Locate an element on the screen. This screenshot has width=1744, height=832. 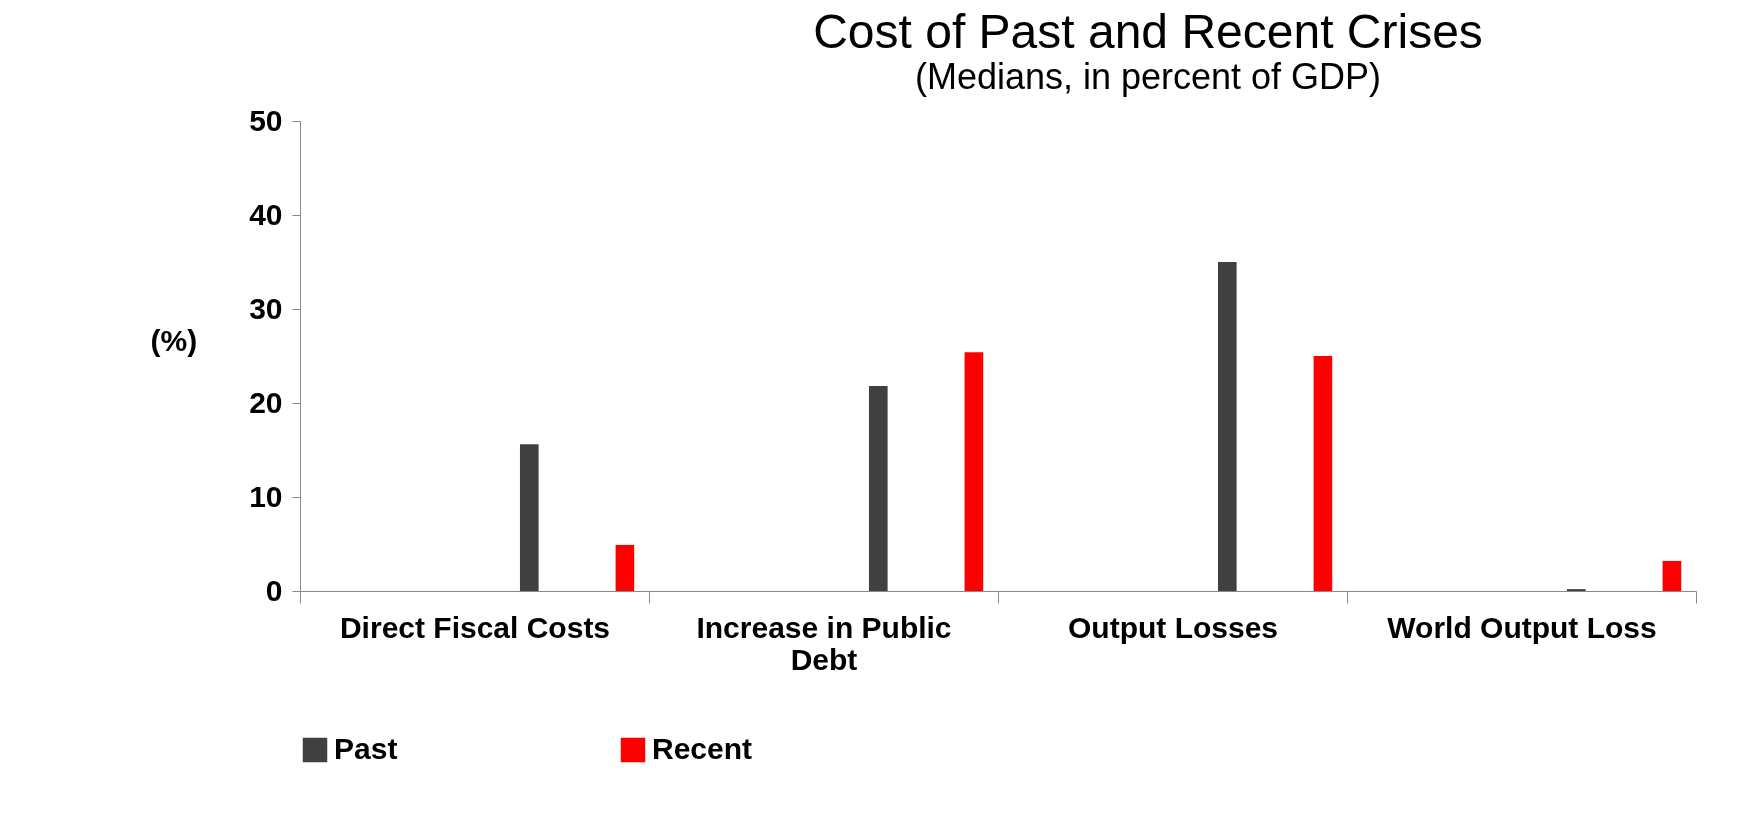
x-tick-label: Output Losses is located at coordinates (1173, 627).